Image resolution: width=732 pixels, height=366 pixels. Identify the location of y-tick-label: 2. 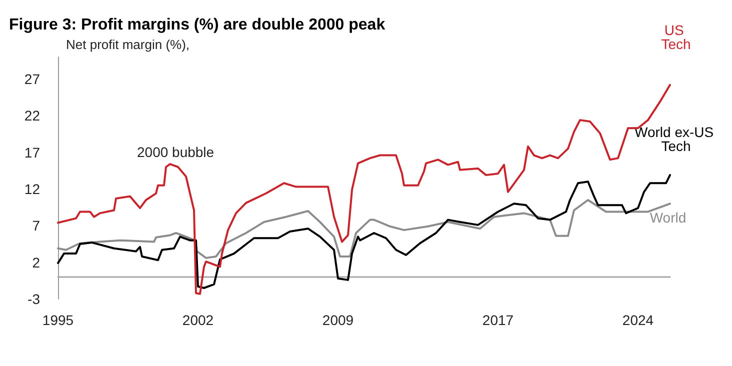
(36, 262).